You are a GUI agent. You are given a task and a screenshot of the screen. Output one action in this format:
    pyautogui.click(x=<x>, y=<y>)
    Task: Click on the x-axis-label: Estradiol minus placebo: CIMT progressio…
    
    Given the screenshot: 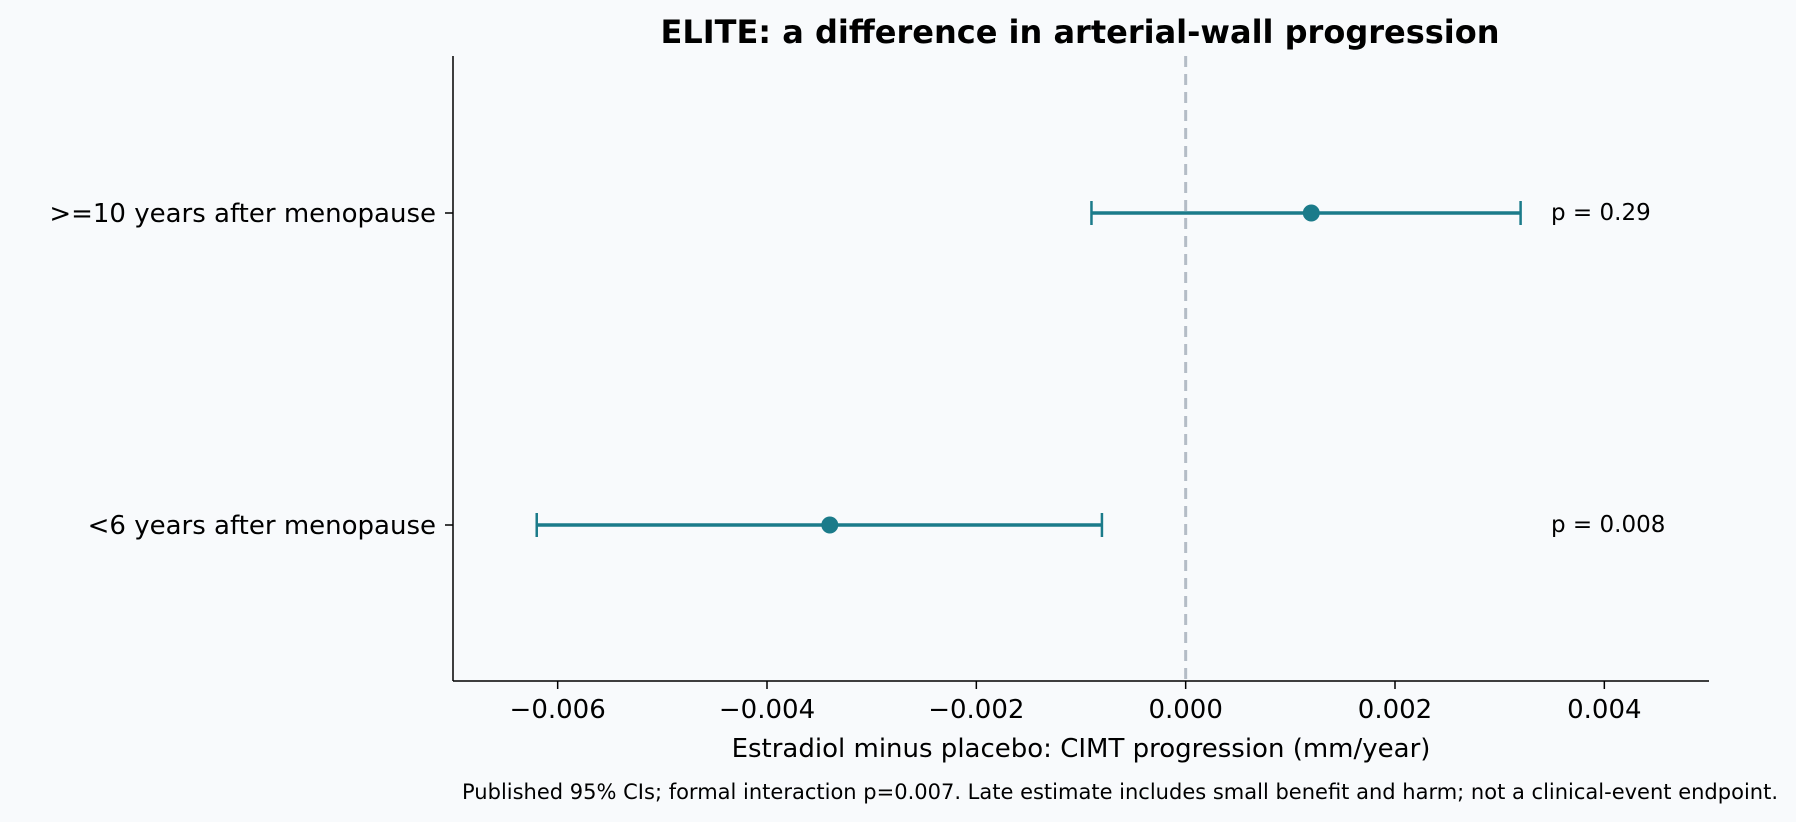 What is the action you would take?
    pyautogui.click(x=1081, y=749)
    